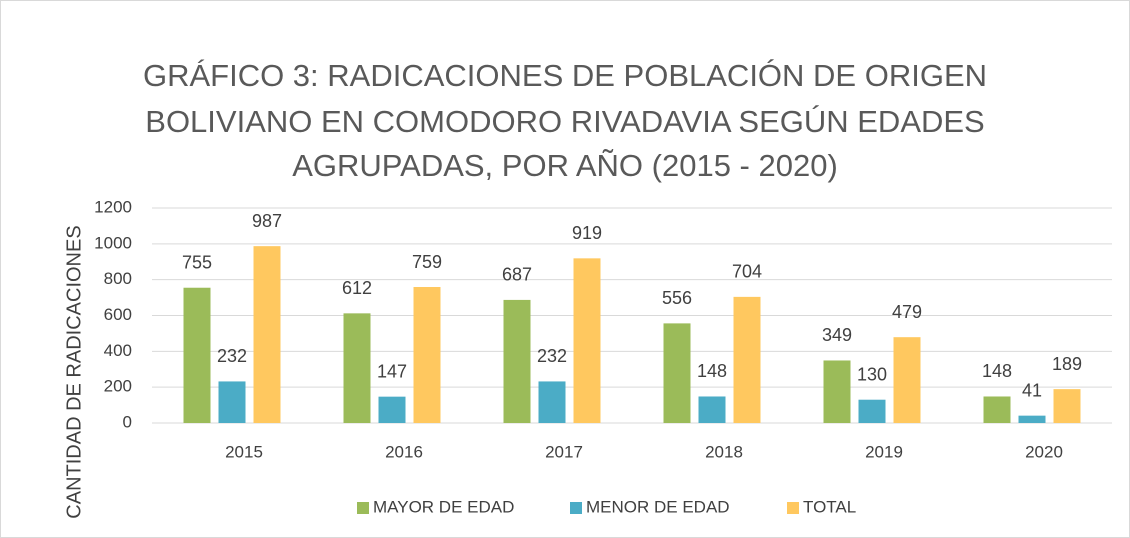 The height and width of the screenshot is (538, 1130). Describe the element at coordinates (244, 451) in the screenshot. I see `x-tick-label: 2015` at that location.